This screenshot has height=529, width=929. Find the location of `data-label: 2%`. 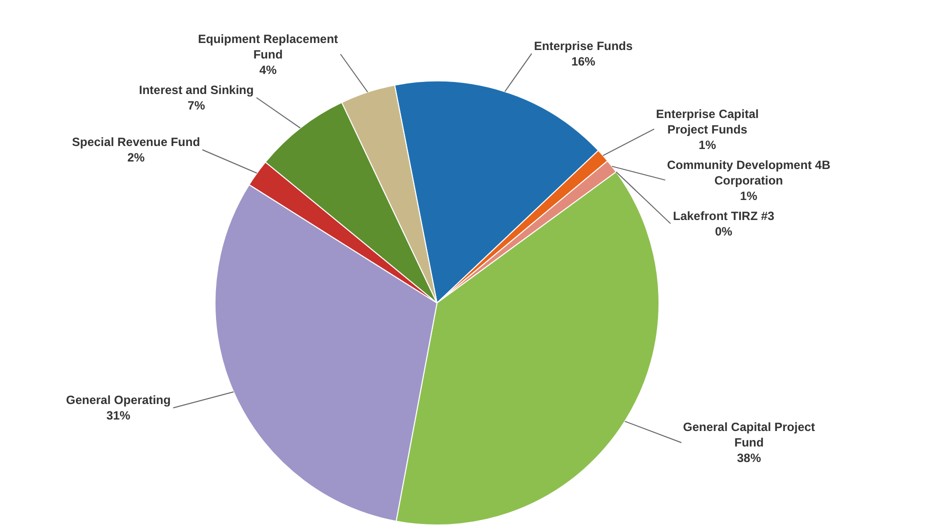

data-label: 2% is located at coordinates (136, 157).